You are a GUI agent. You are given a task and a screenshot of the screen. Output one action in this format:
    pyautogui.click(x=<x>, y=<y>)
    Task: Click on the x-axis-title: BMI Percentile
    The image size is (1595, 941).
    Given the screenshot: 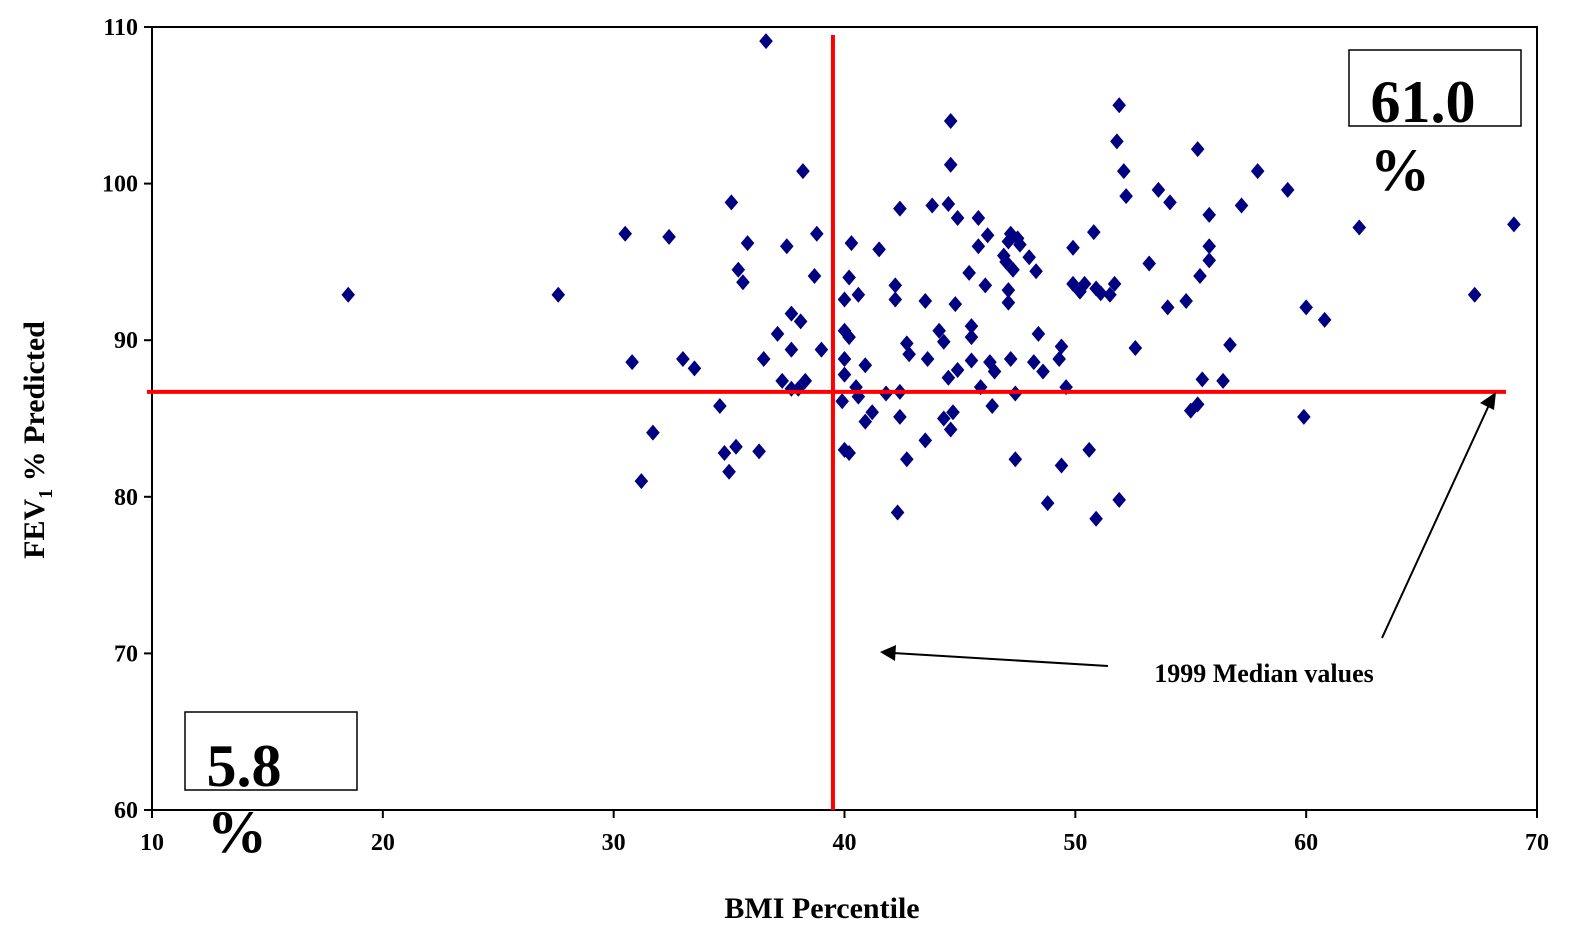 What is the action you would take?
    pyautogui.click(x=821, y=908)
    